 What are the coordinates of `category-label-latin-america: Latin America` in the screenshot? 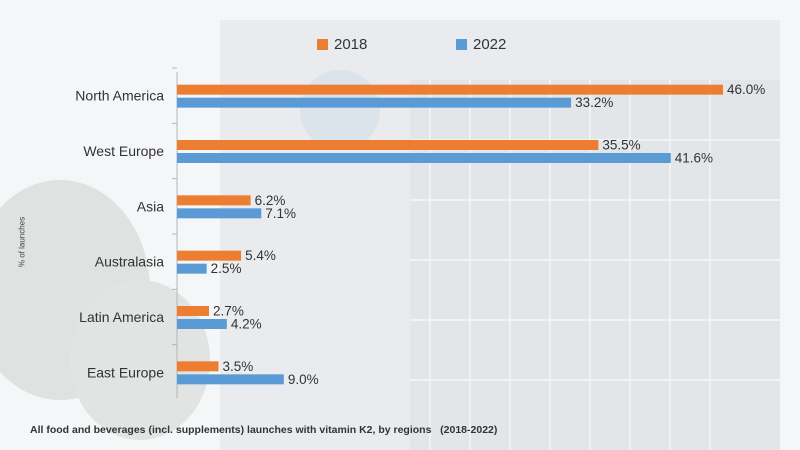 It's located at (121, 317).